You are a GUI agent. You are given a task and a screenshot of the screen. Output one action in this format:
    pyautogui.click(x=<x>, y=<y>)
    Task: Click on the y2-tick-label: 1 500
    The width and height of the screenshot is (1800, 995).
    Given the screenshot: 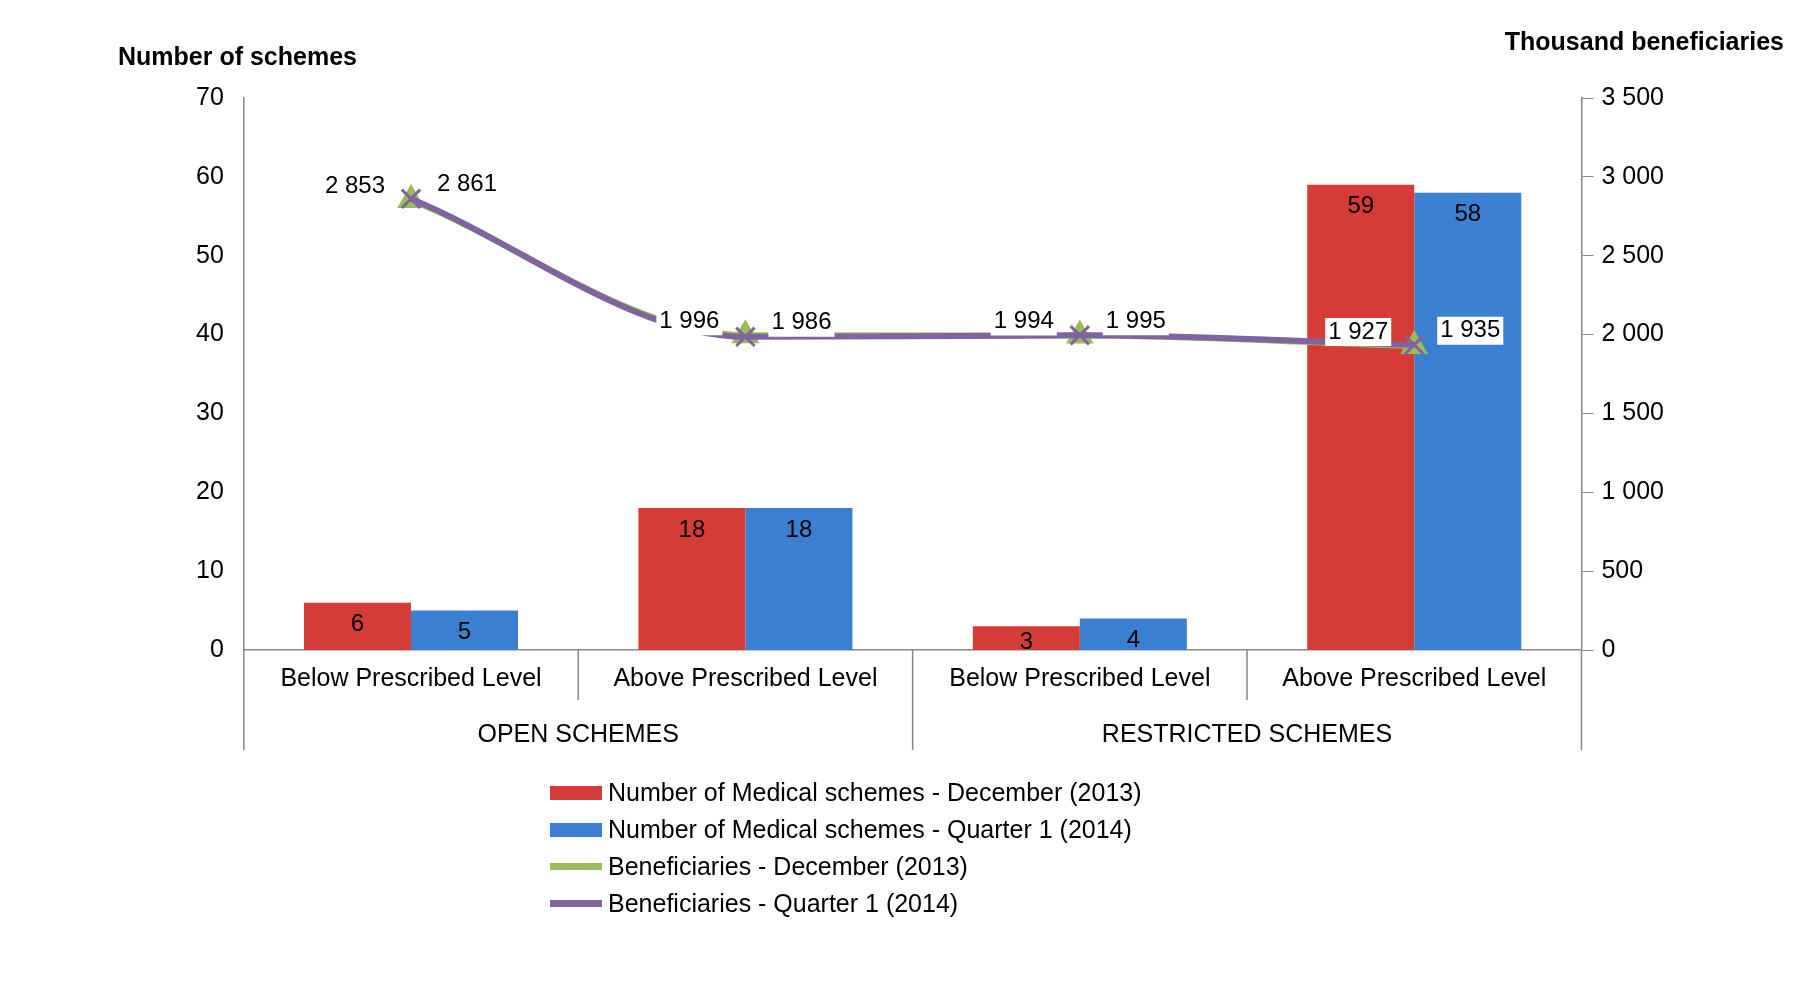 What is the action you would take?
    pyautogui.click(x=1632, y=411)
    